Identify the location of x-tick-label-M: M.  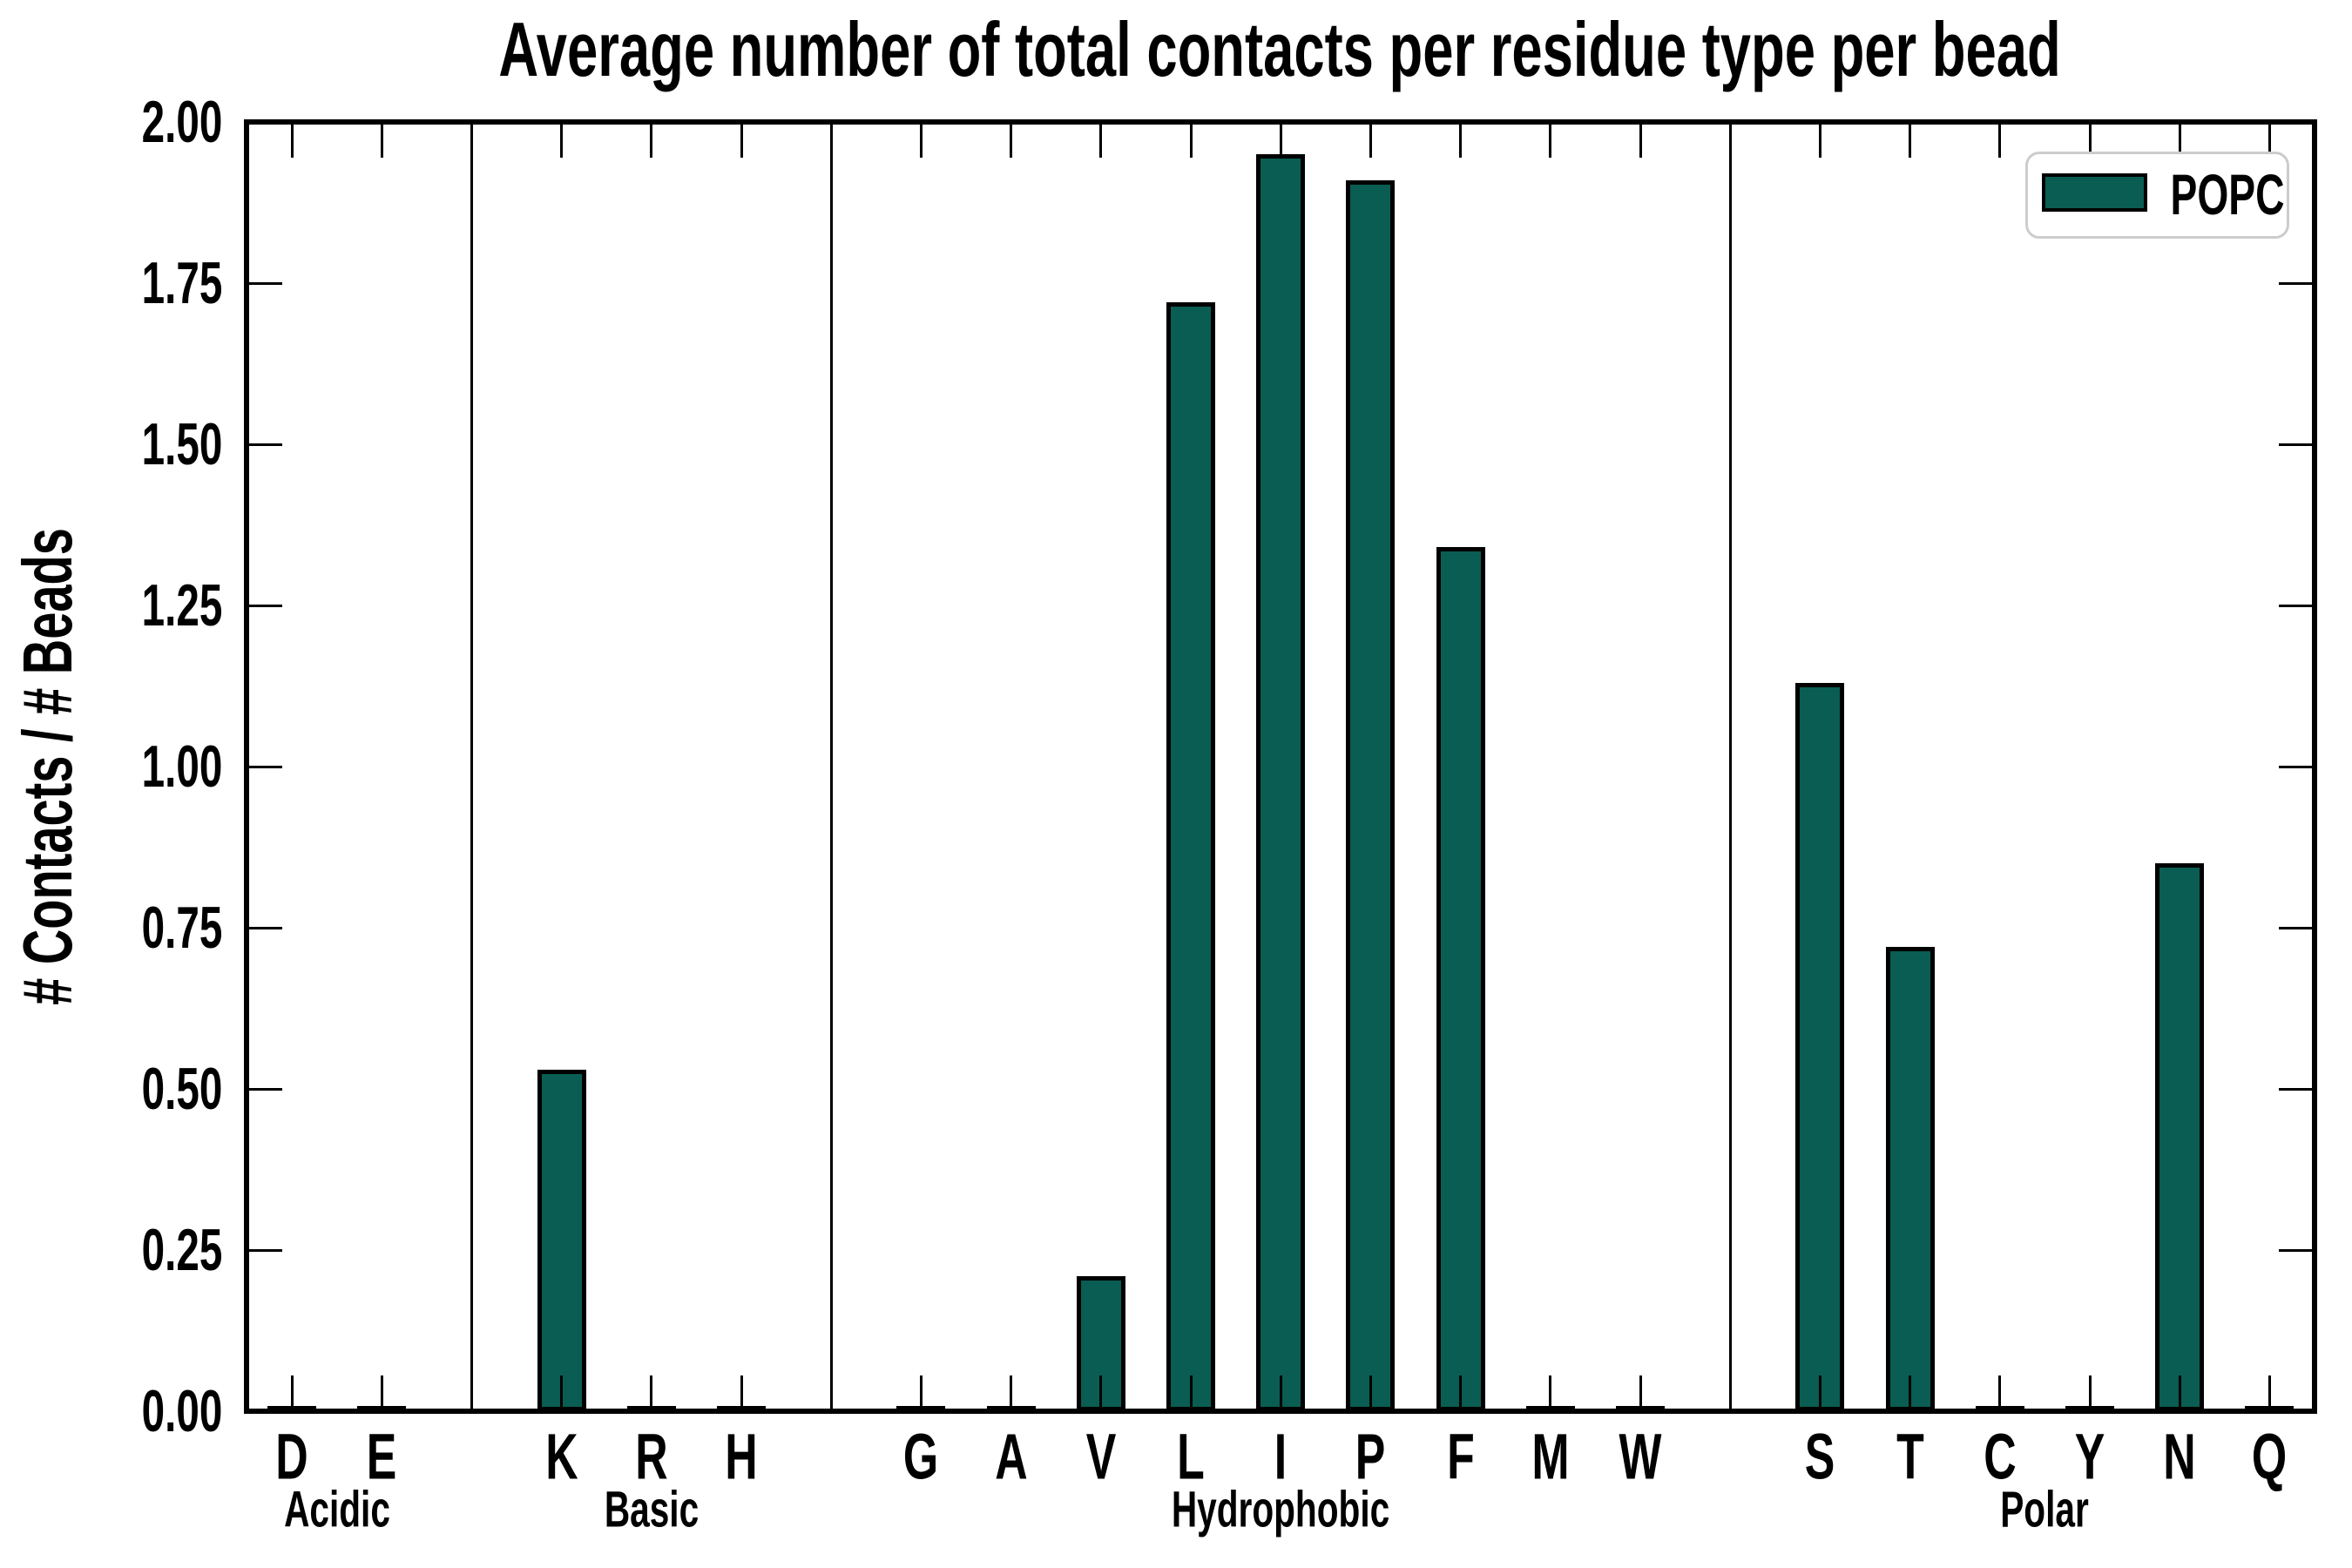
(1550, 1457).